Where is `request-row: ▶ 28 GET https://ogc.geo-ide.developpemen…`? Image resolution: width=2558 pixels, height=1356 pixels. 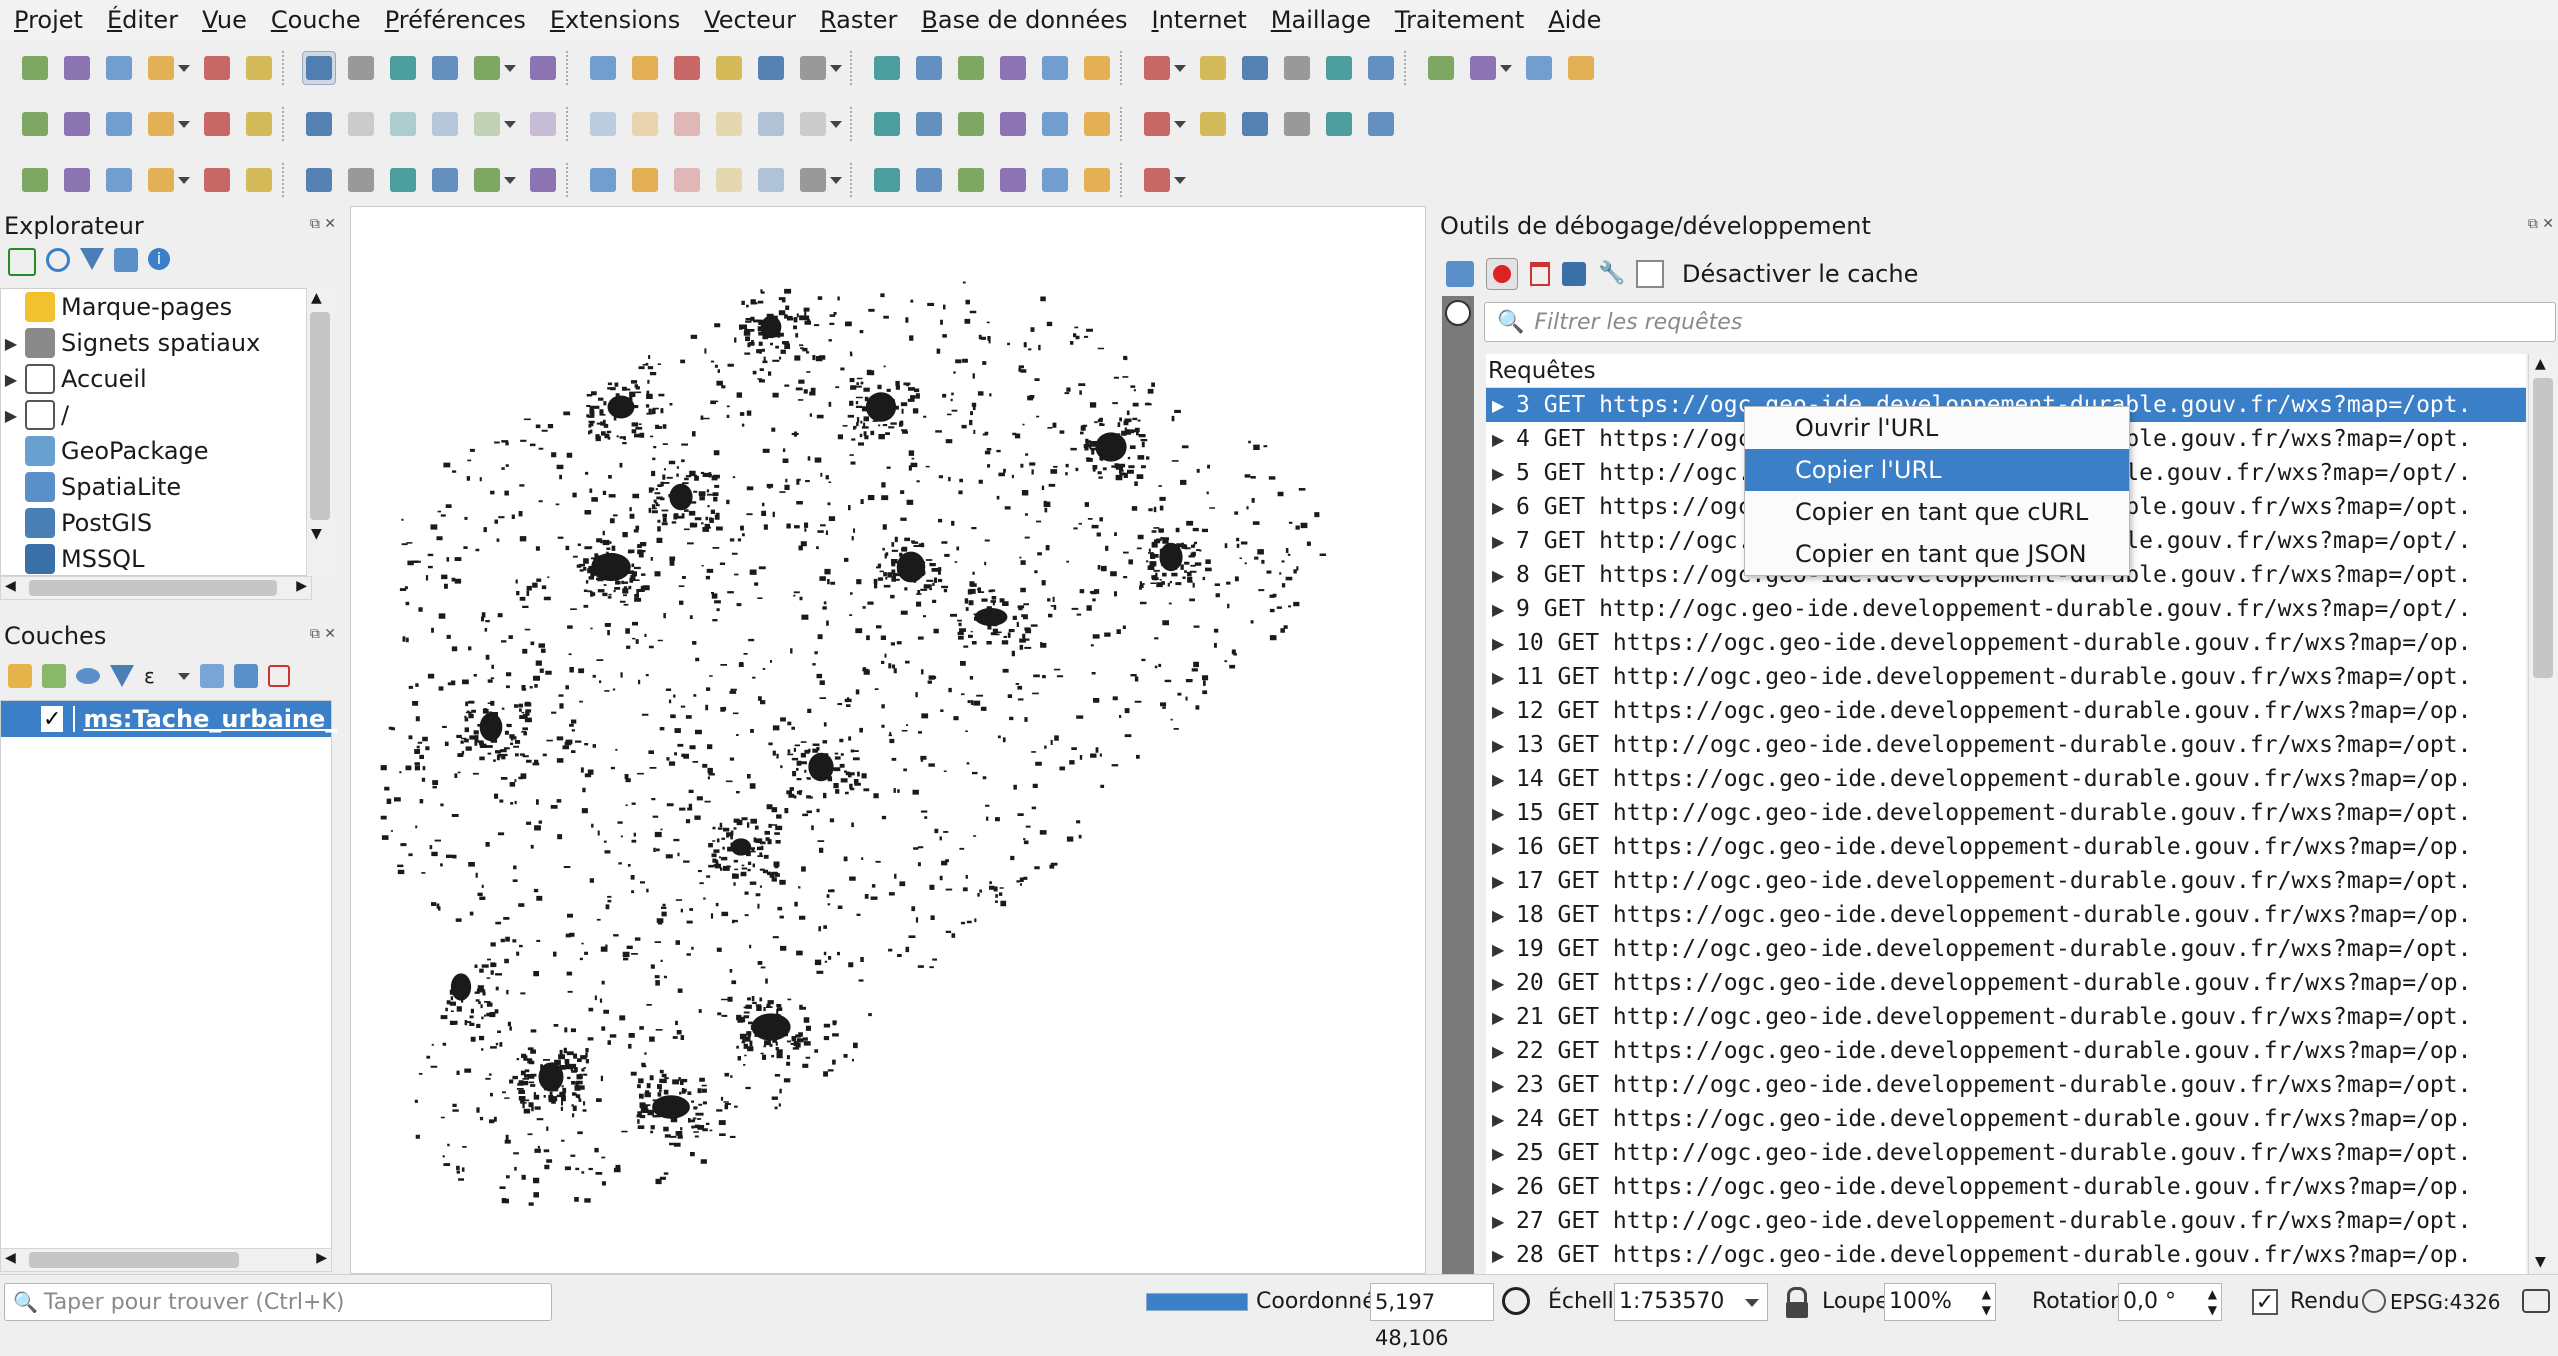 request-row: ▶ 28 GET https://ogc.geo-ide.developpemen… is located at coordinates (2006, 1255).